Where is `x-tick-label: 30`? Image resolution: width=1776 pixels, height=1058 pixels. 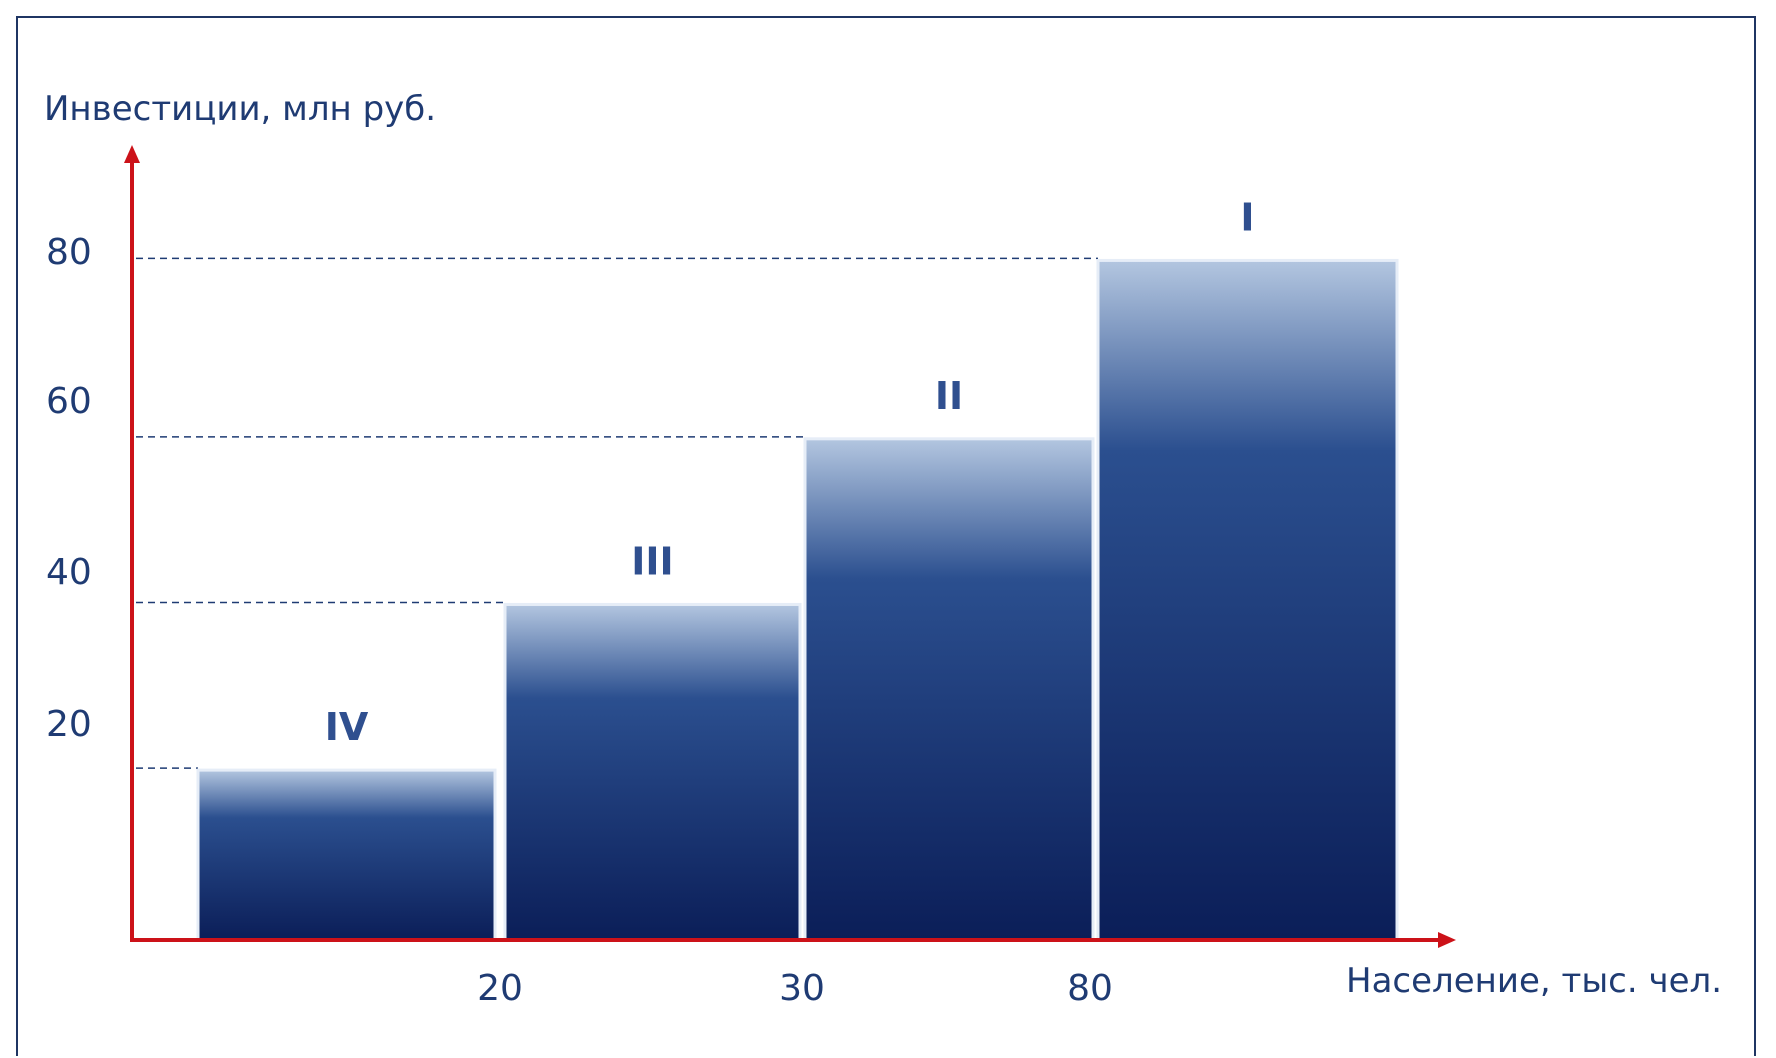 x-tick-label: 30 is located at coordinates (802, 988).